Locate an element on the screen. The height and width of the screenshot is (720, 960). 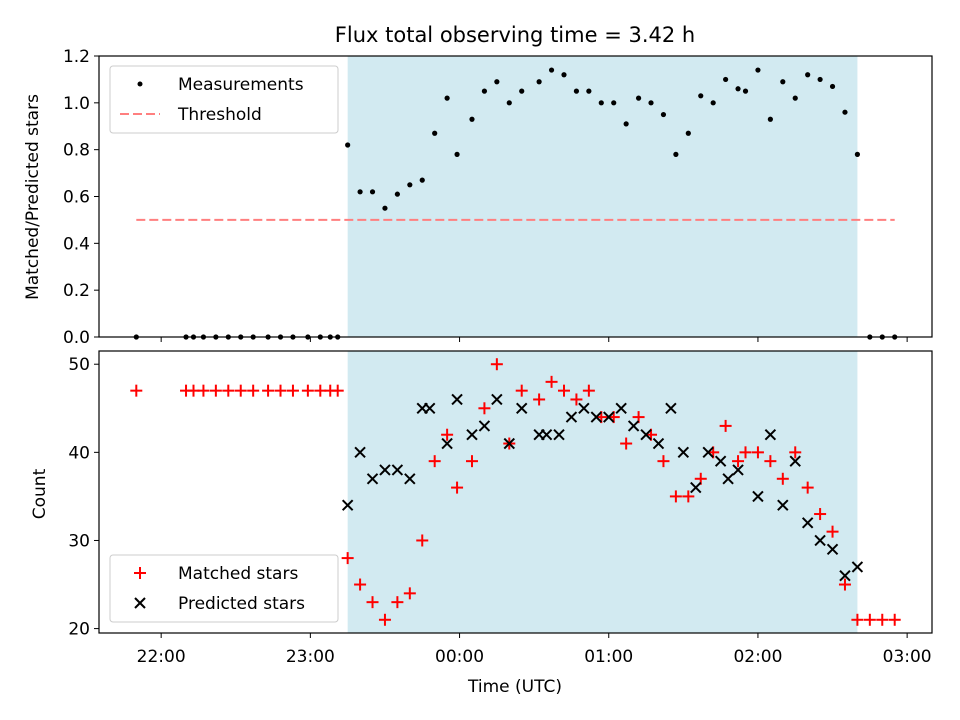
top-legend: Measurements Threshold is located at coordinates (224, 99).